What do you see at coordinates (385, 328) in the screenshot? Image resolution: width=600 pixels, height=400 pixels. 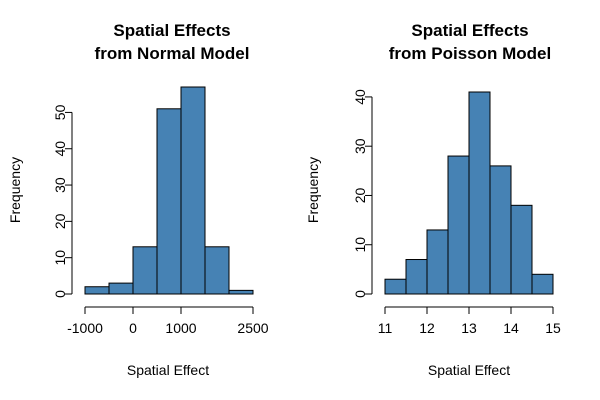 I see `poisson-x-tick-label: 11` at bounding box center [385, 328].